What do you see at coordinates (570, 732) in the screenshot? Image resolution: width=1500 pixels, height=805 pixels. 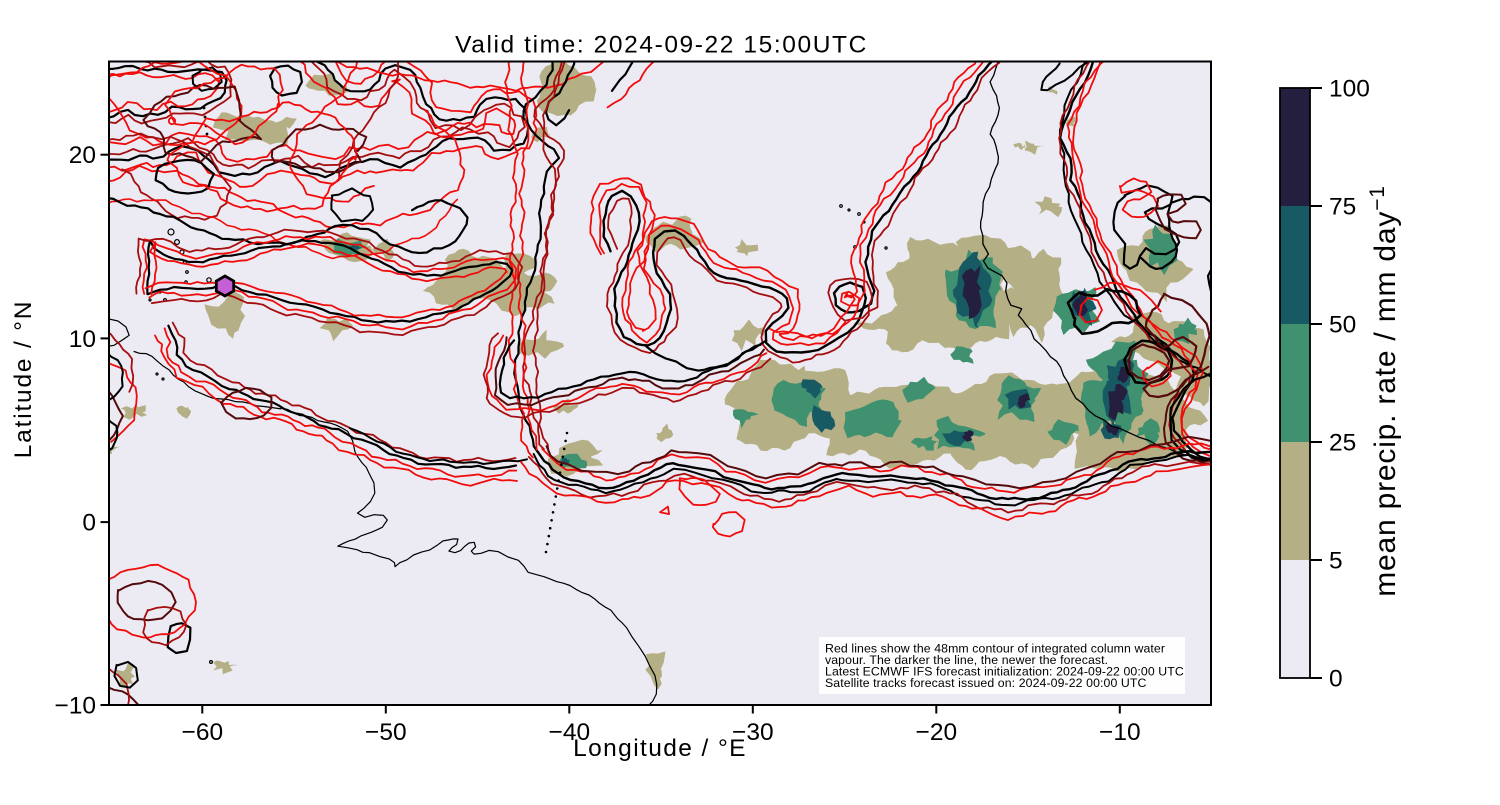 I see `svg-text: −40` at bounding box center [570, 732].